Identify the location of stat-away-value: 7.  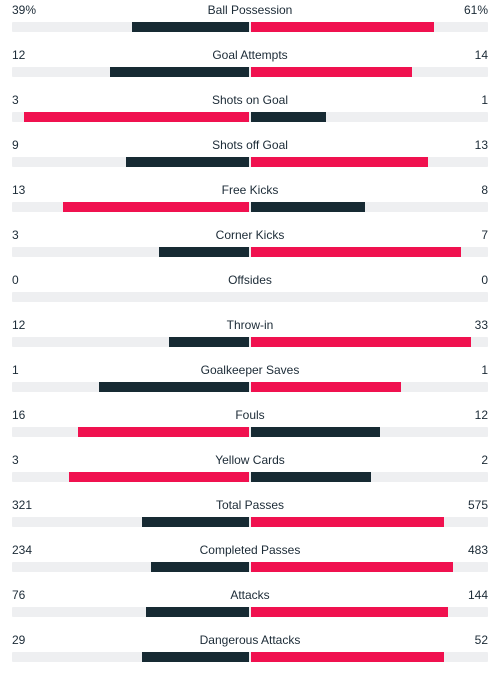
(484, 235).